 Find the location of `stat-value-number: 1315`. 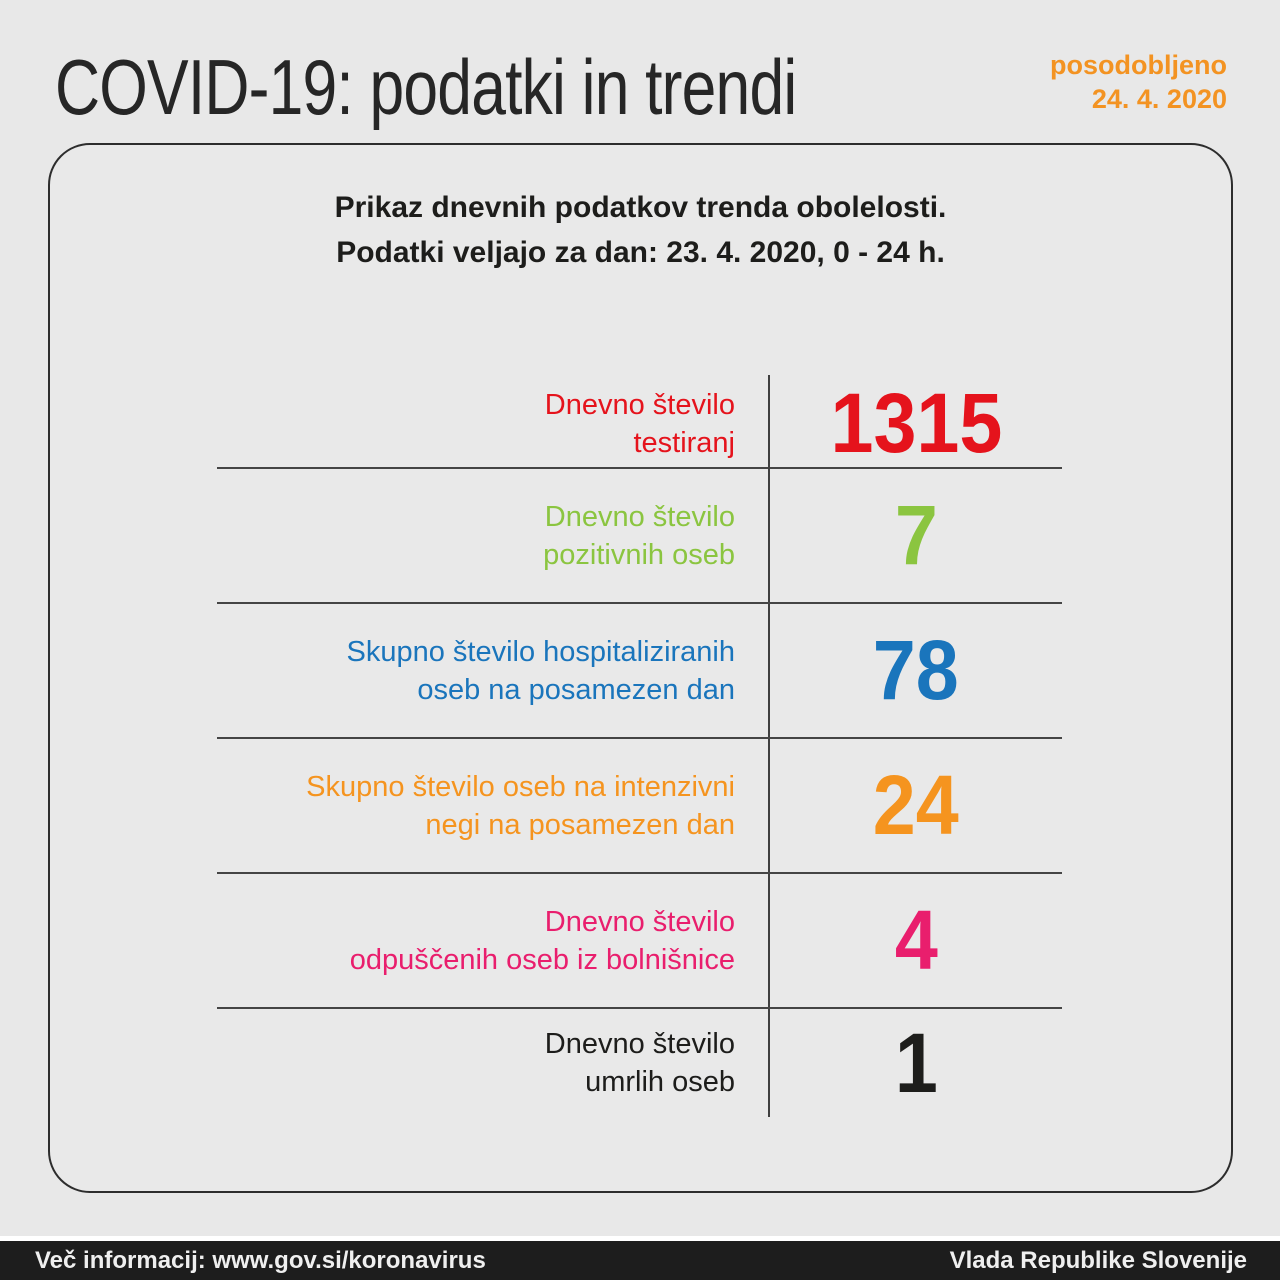

stat-value-number: 1315 is located at coordinates (916, 423).